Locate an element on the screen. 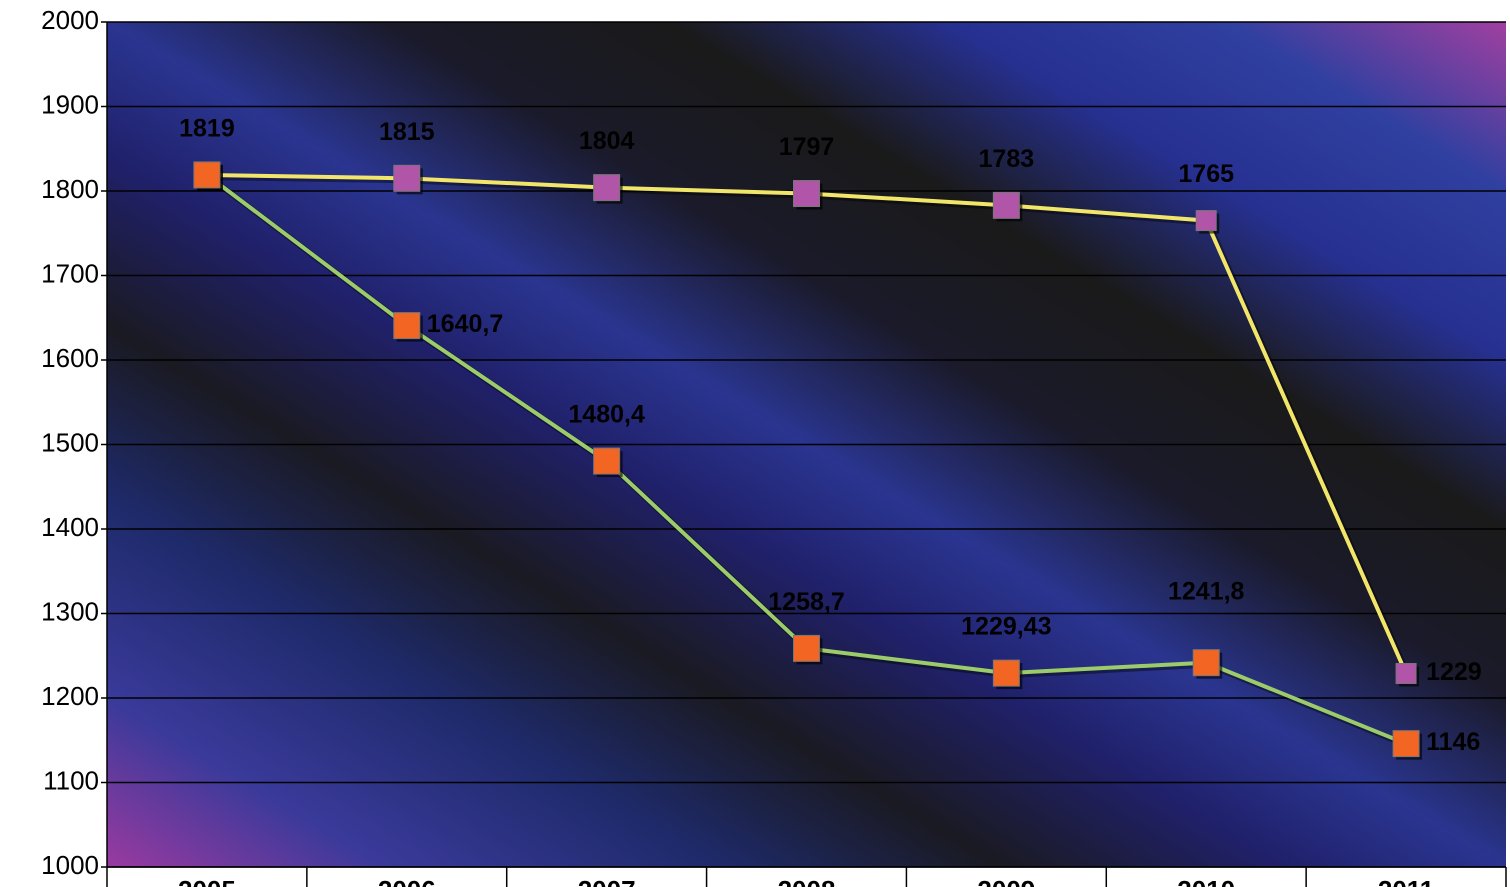 This screenshot has width=1510, height=887. y-tick-label: 1700 is located at coordinates (70, 273).